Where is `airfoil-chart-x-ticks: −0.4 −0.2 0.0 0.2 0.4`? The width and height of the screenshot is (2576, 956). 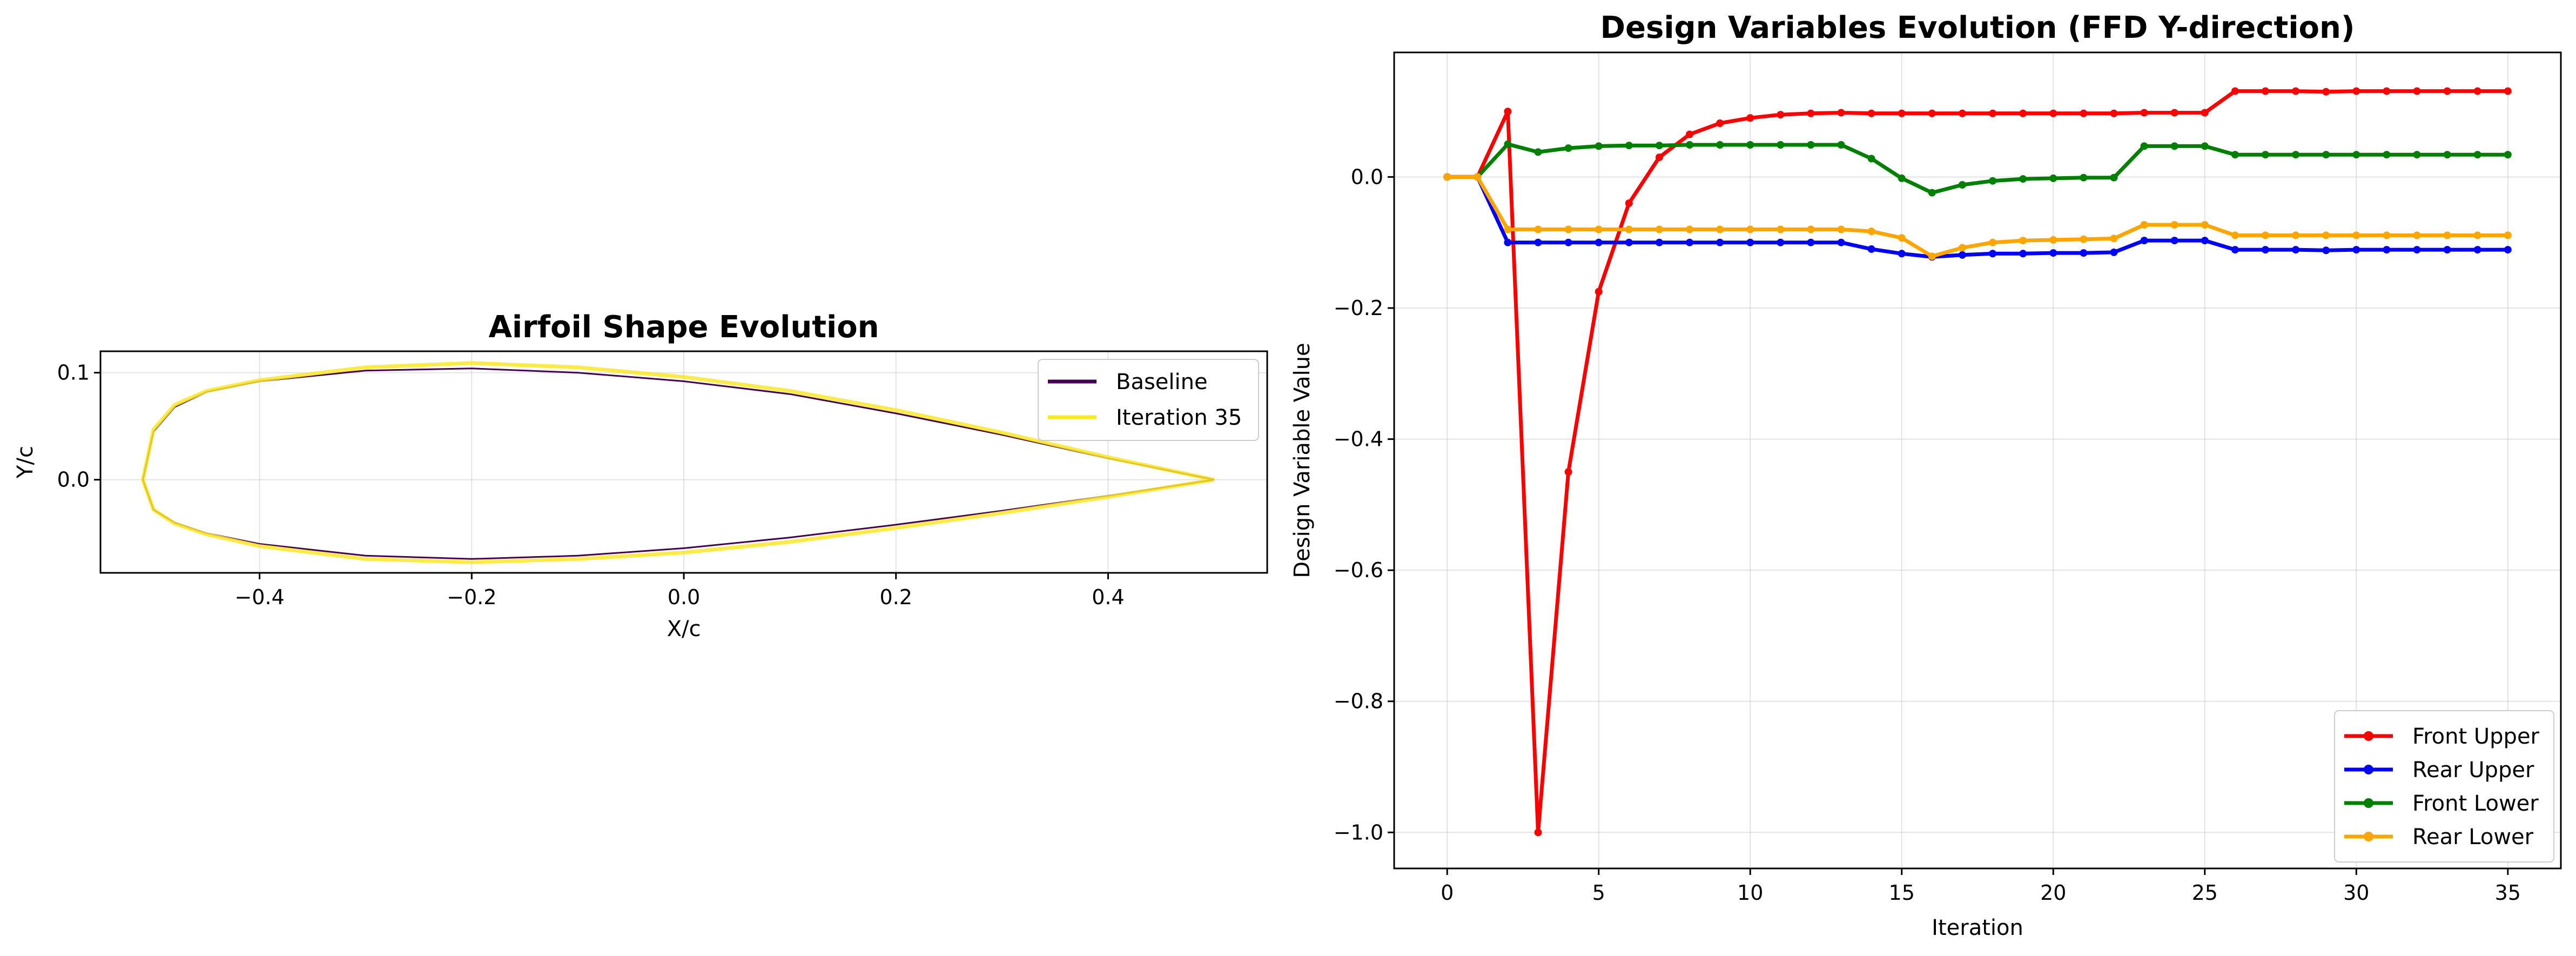
airfoil-chart-x-ticks: −0.4 −0.2 0.0 0.2 0.4 is located at coordinates (679, 591).